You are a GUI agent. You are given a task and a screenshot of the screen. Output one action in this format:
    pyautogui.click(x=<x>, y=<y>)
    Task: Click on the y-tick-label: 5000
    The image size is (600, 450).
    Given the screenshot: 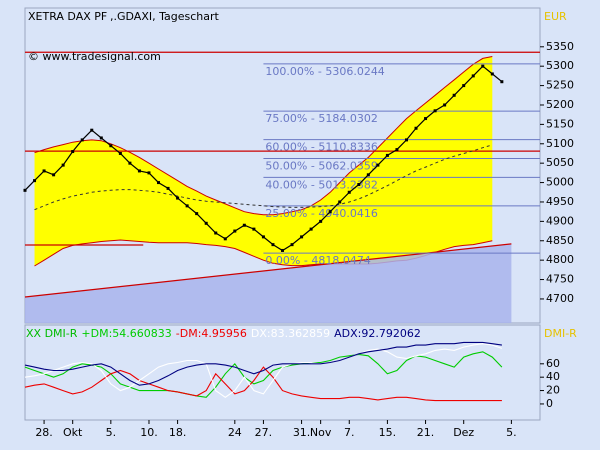 What is the action you would take?
    pyautogui.click(x=560, y=182)
    